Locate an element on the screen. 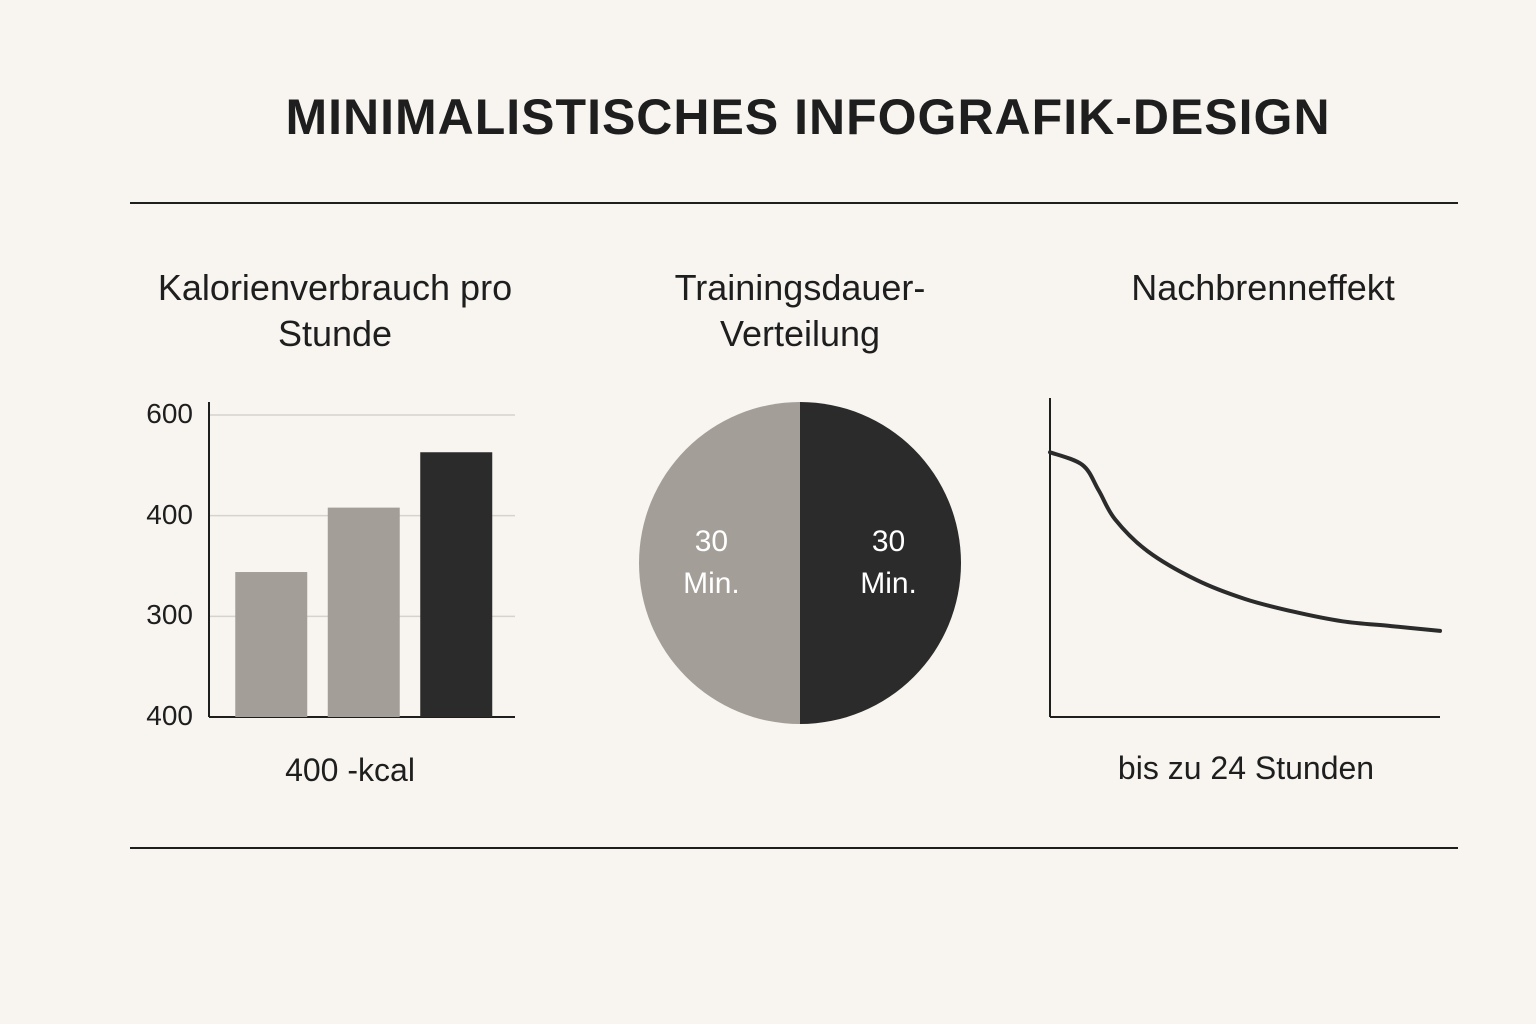 This screenshot has height=1024, width=1536. chart-title: Nachbrenneffekt is located at coordinates (1263, 287).